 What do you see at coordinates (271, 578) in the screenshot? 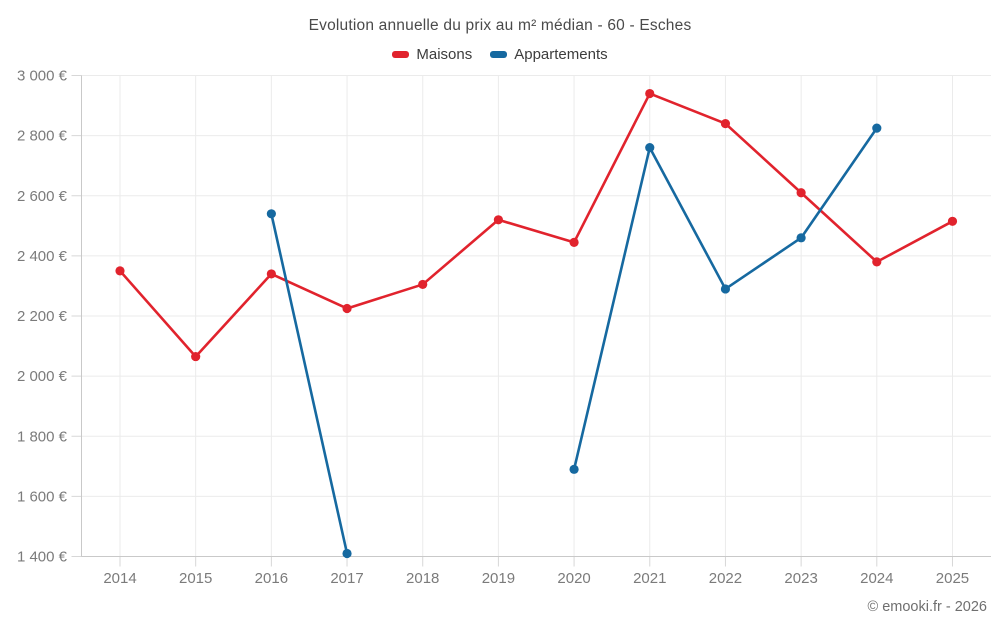
I see `x-axis-tick-label: 2016` at bounding box center [271, 578].